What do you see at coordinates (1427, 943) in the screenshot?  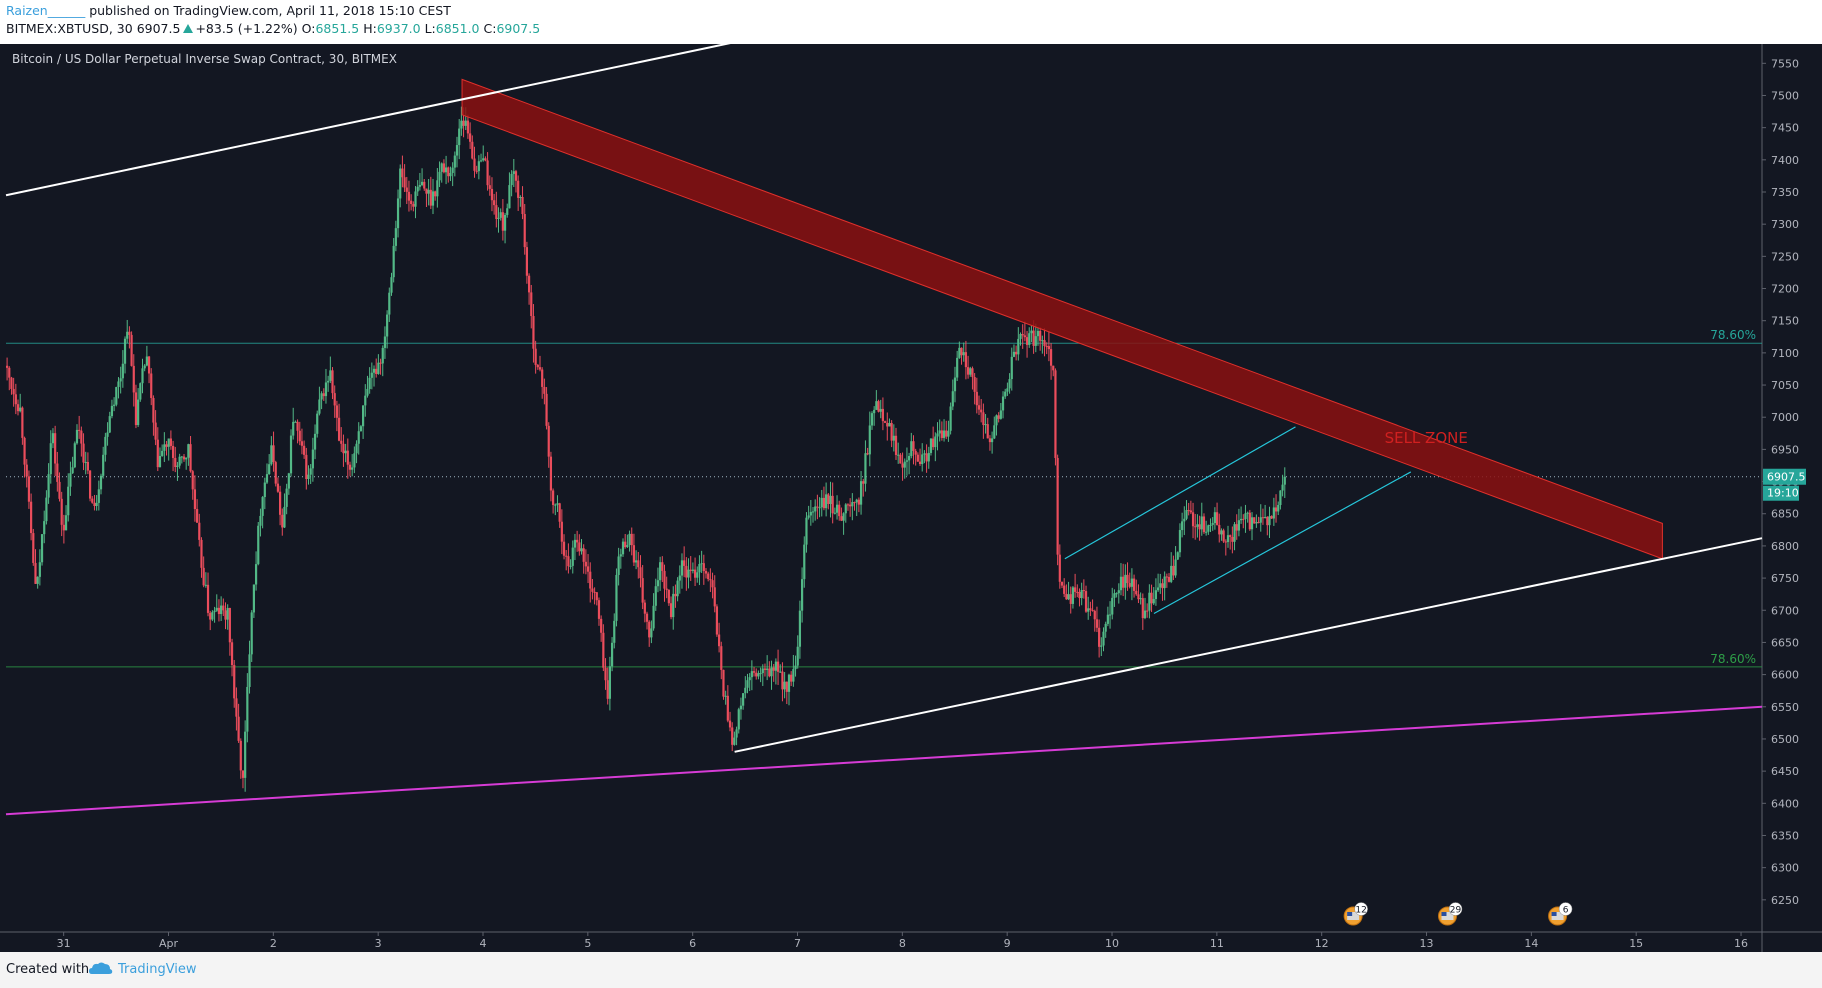 I see `x-tick-label: 13` at bounding box center [1427, 943].